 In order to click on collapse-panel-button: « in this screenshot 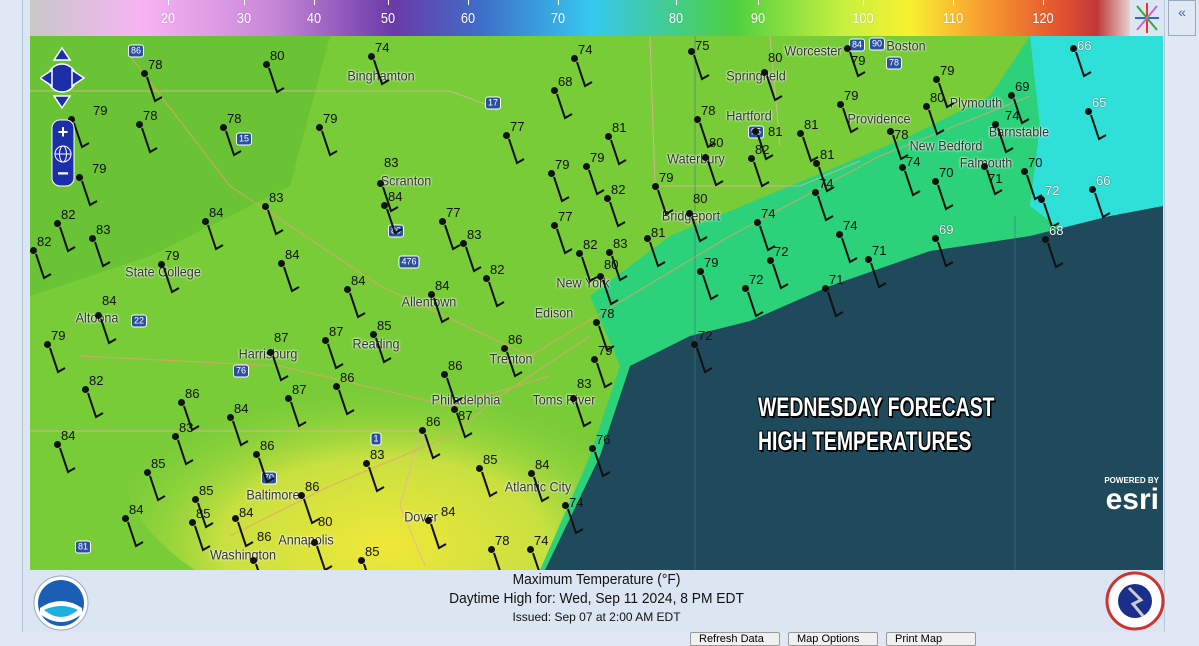, I will do `click(1182, 18)`.